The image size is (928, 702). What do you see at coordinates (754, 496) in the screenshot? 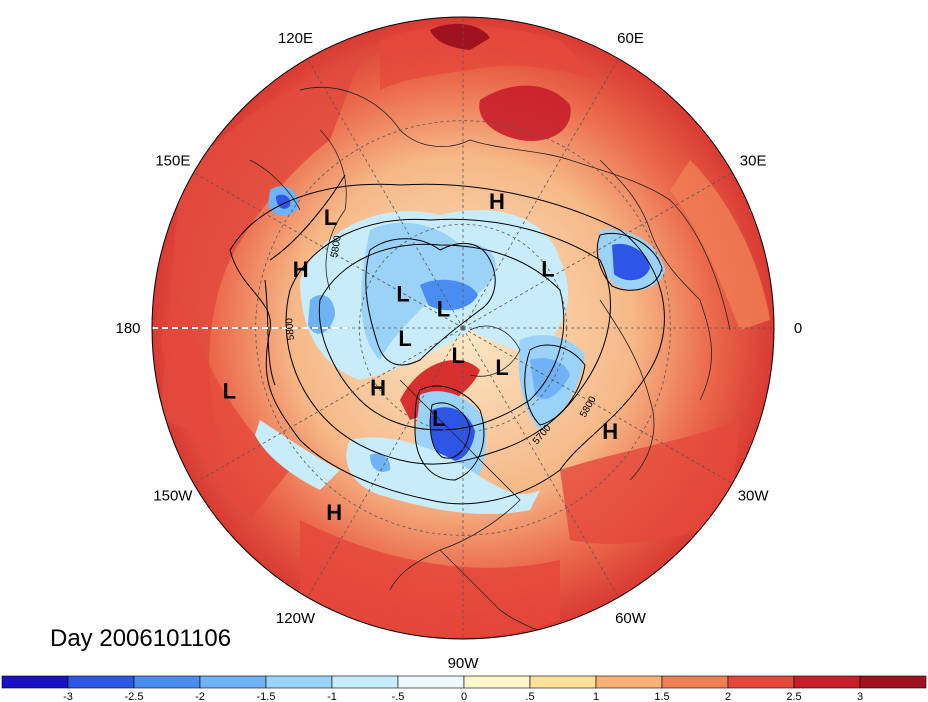
I see `longitude-label: 30W` at bounding box center [754, 496].